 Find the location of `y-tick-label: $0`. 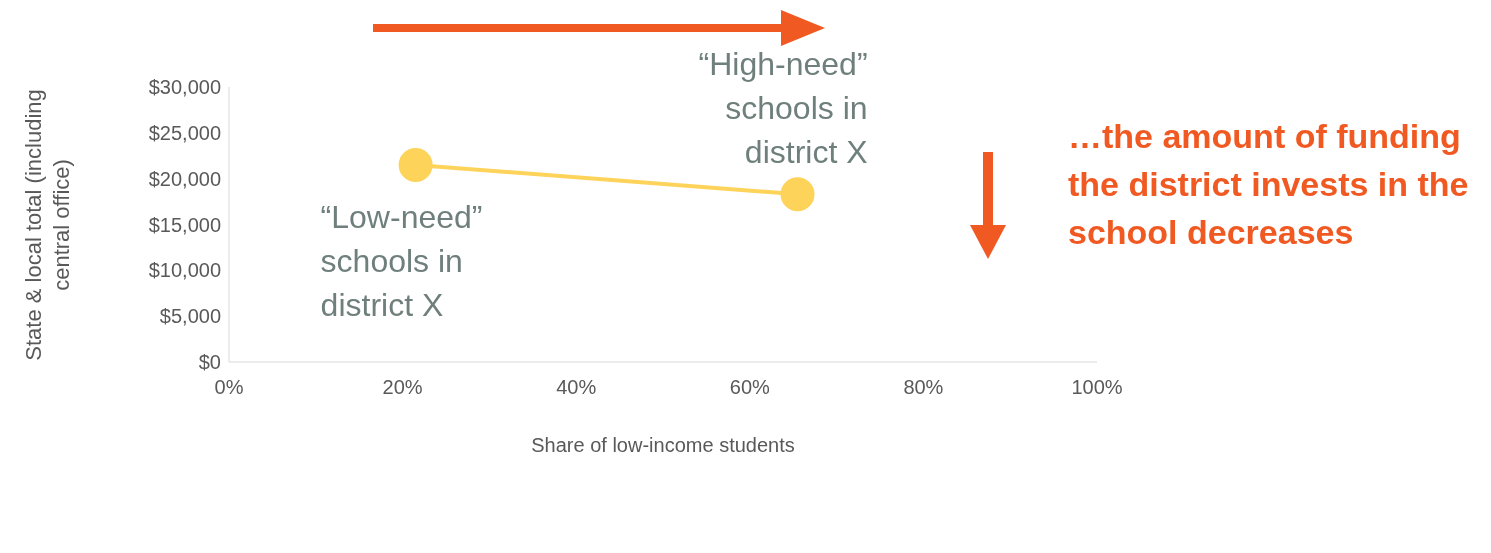

y-tick-label: $0 is located at coordinates (209, 362).